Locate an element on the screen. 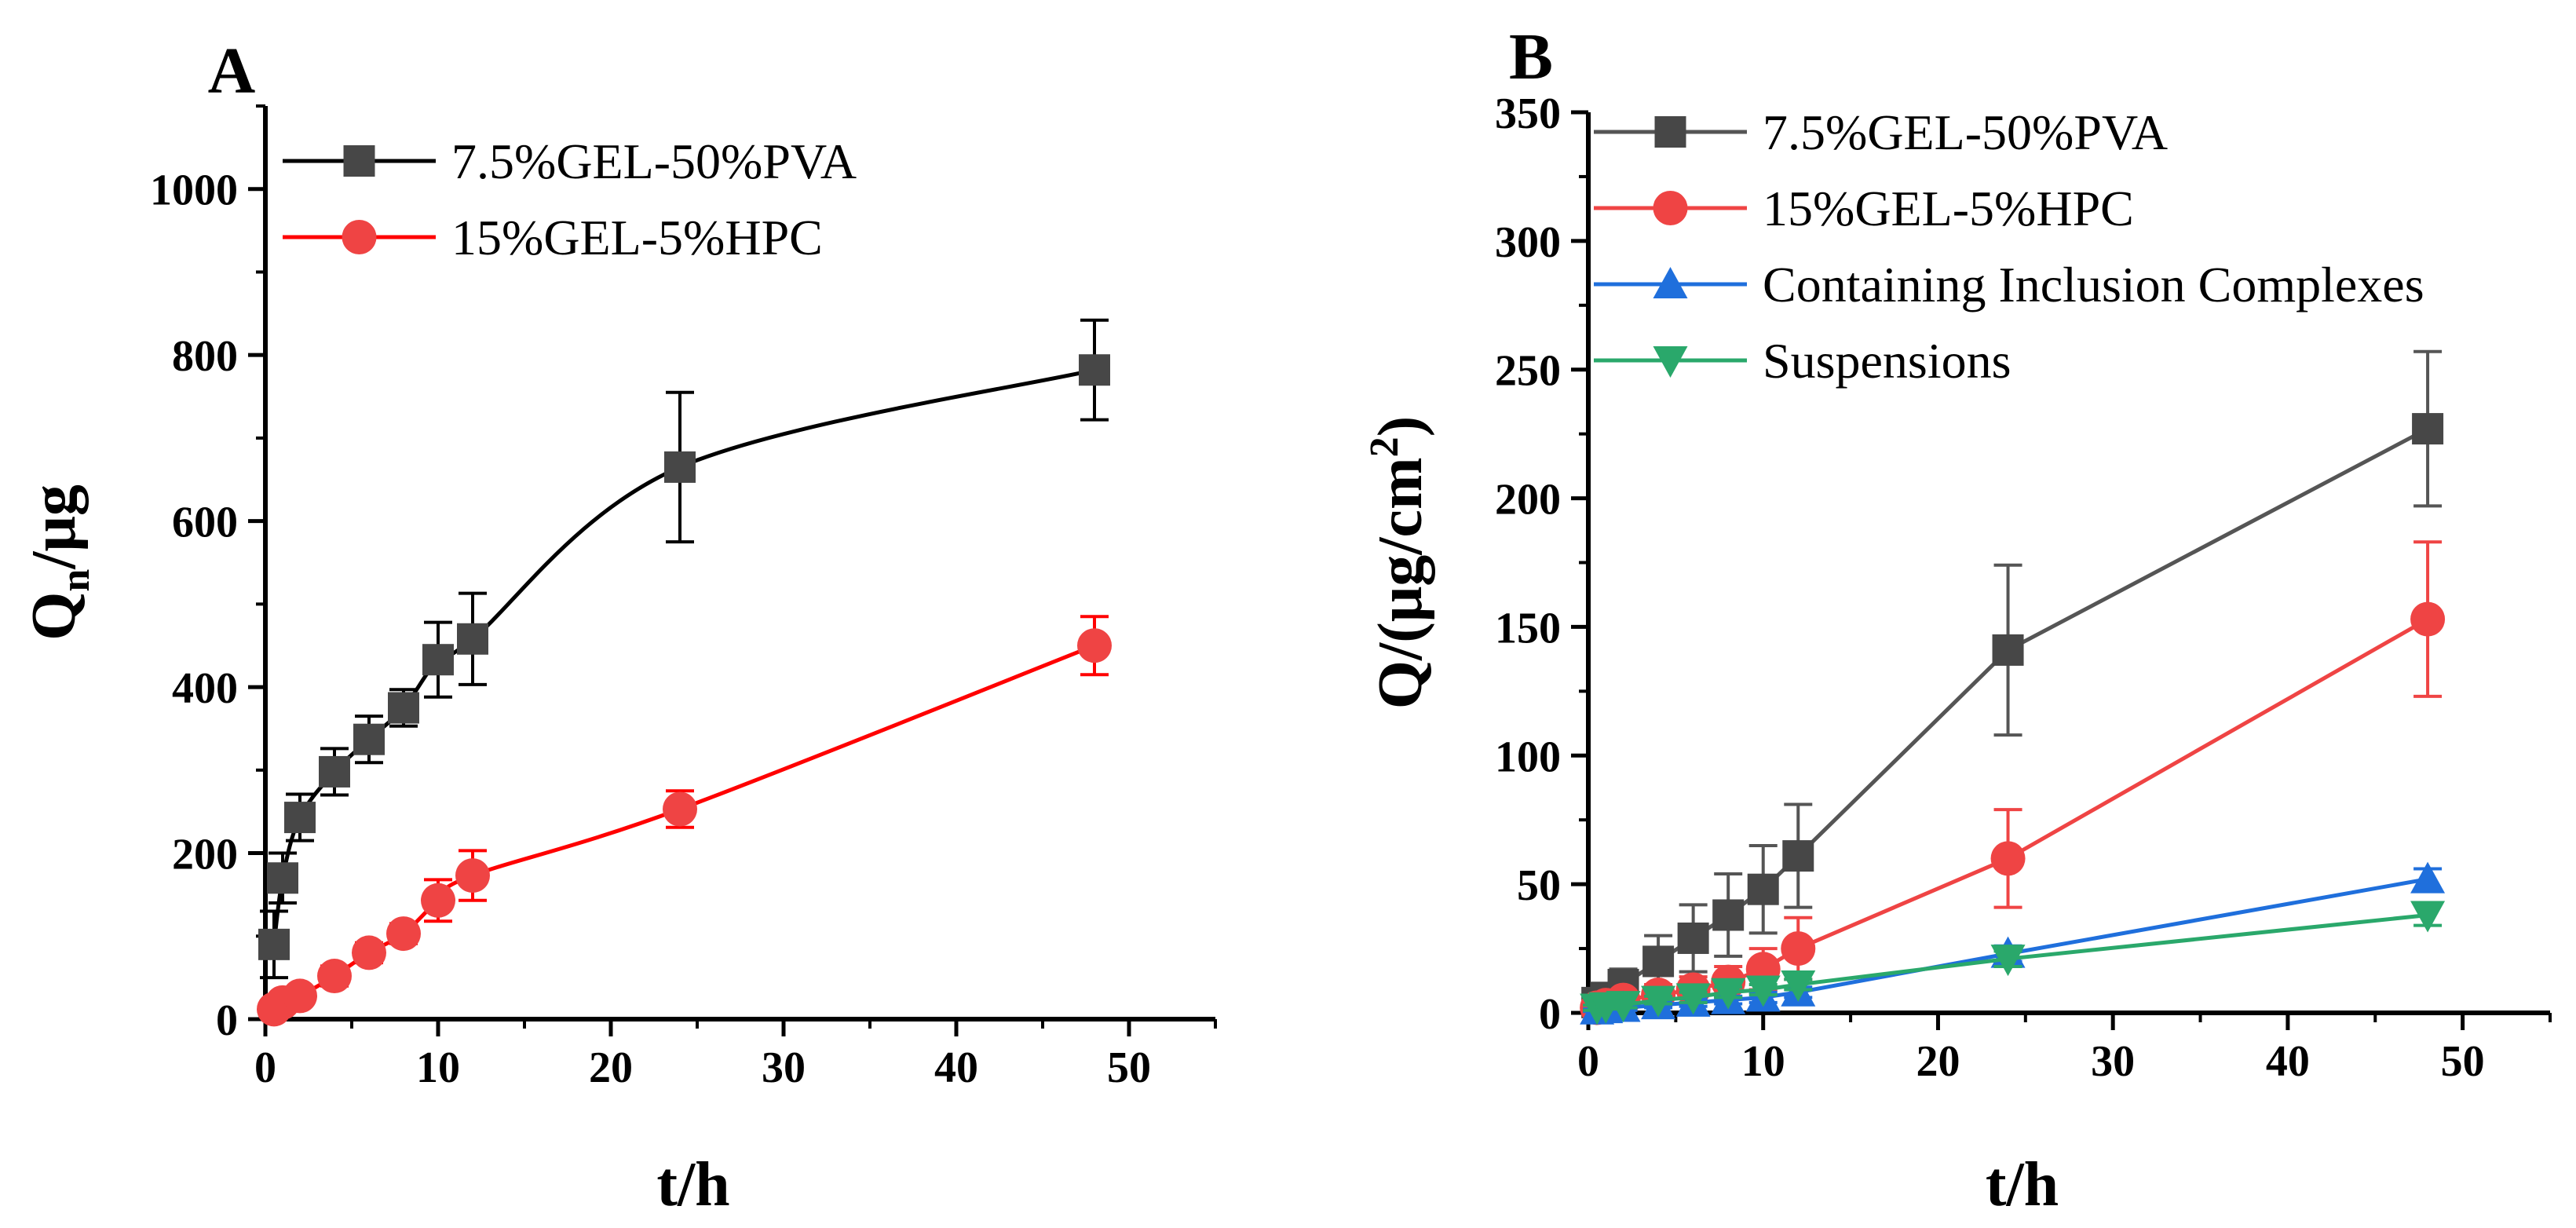 Image resolution: width=2576 pixels, height=1228 pixels. legend-entry: Suspensions is located at coordinates (1803, 361).